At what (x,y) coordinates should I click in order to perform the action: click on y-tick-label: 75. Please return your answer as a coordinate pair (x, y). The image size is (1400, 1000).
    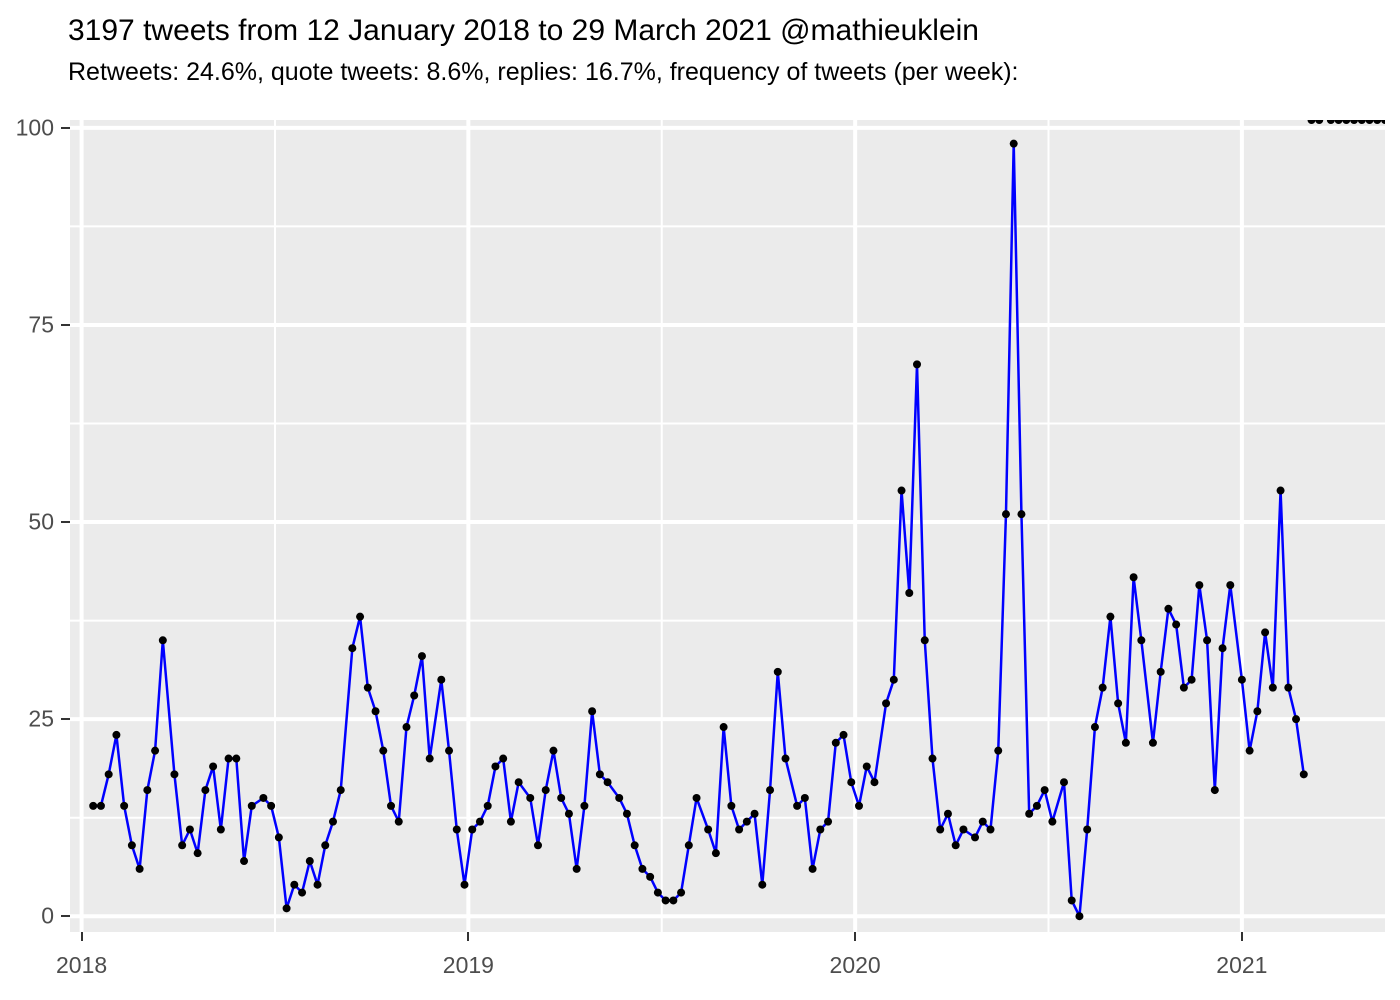
    Looking at the image, I should click on (41, 324).